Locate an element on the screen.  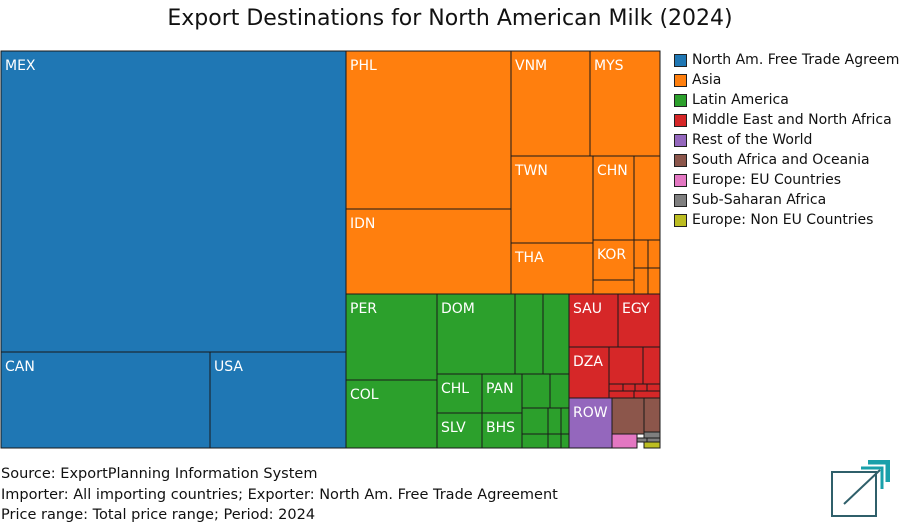
tile-label: THA is located at coordinates (529, 258).